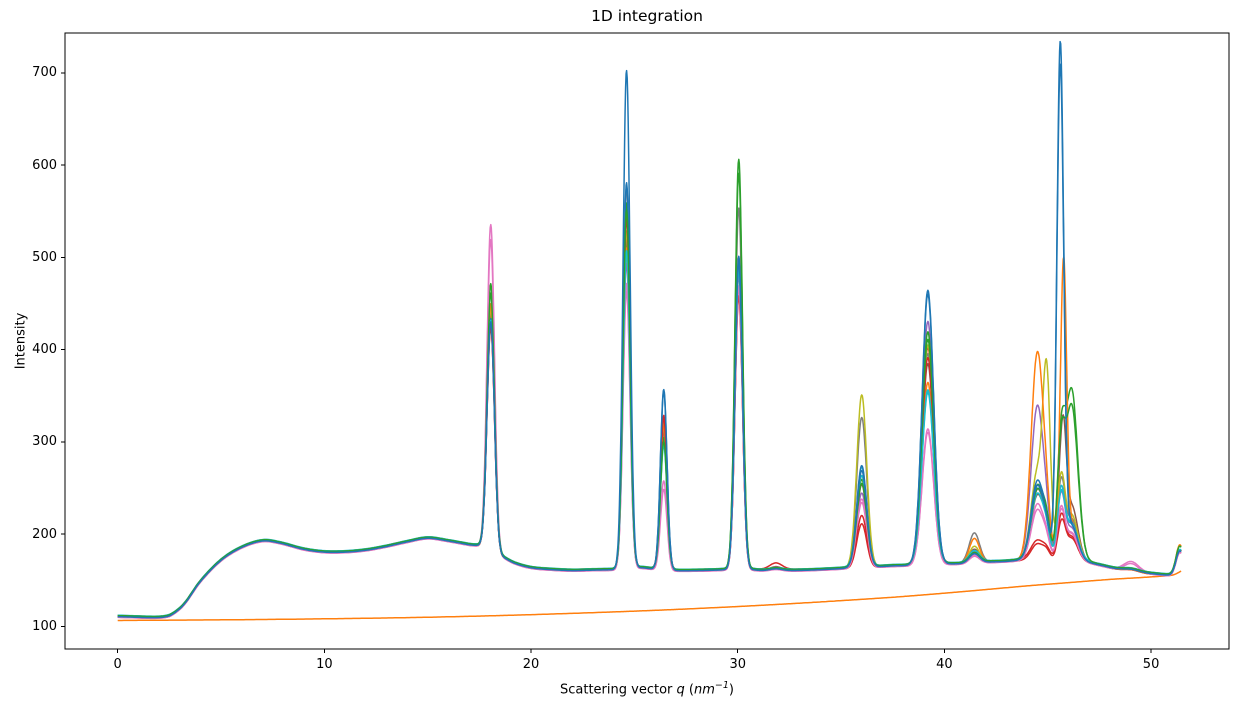  Describe the element at coordinates (44, 257) in the screenshot. I see `y-tick-label: 500` at that location.